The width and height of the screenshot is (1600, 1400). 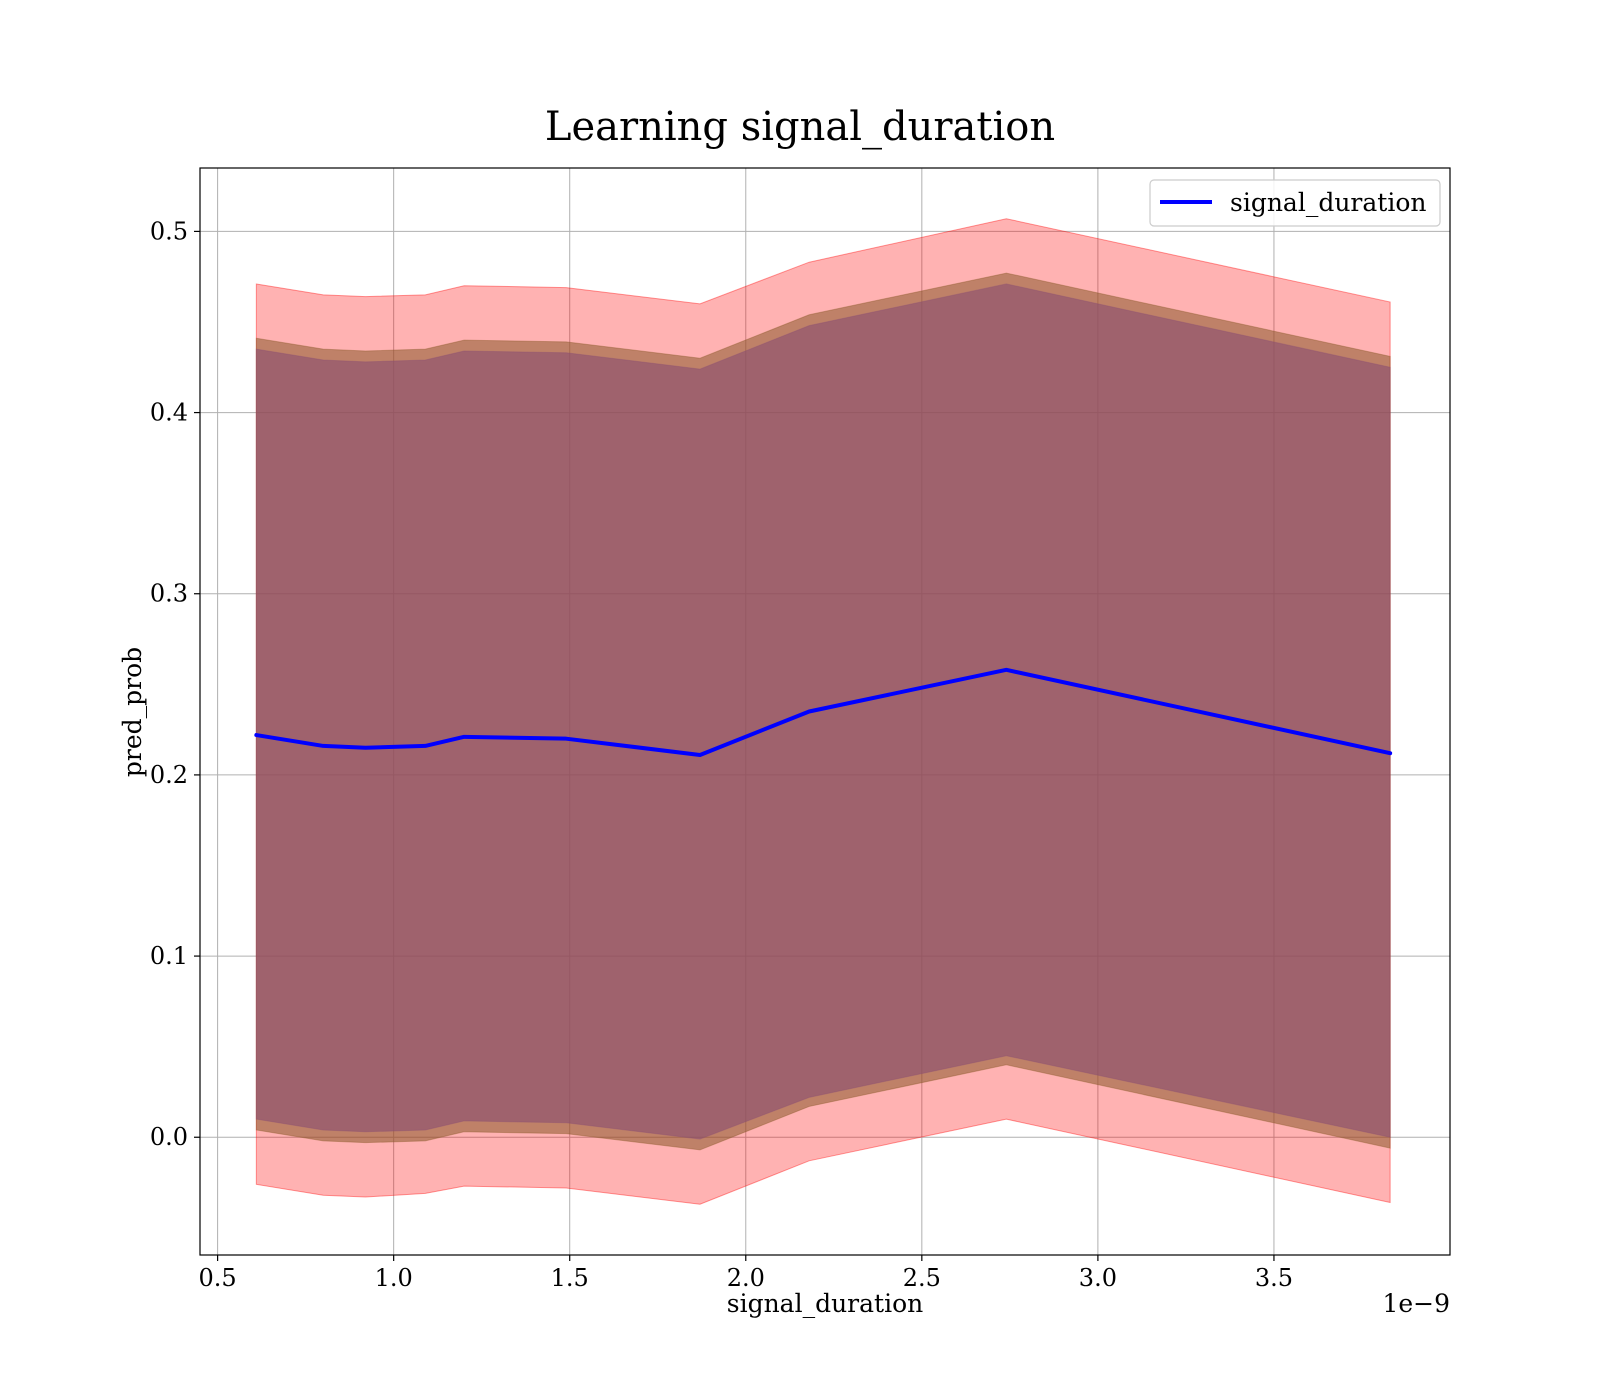 I want to click on x-tick-label: 3.5, so click(x=1274, y=1278).